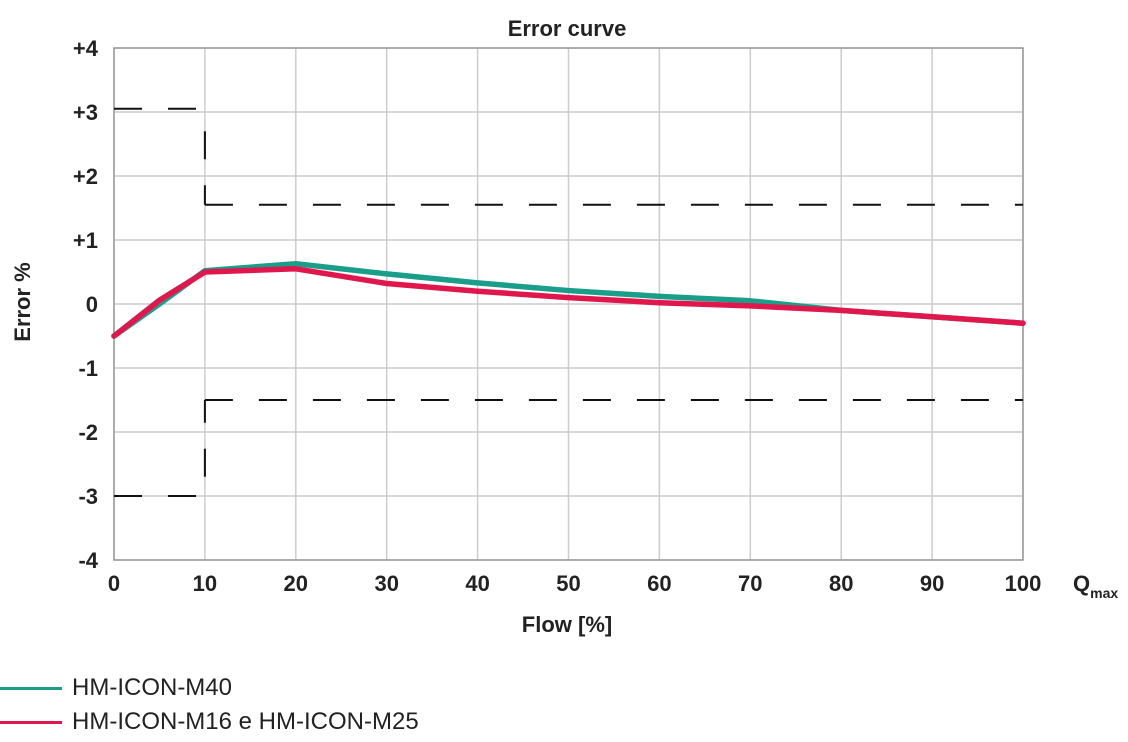  I want to click on y-tick-labels: +4 +3 +2 +1 0 -1 -2 -3 -4, so click(86, 304).